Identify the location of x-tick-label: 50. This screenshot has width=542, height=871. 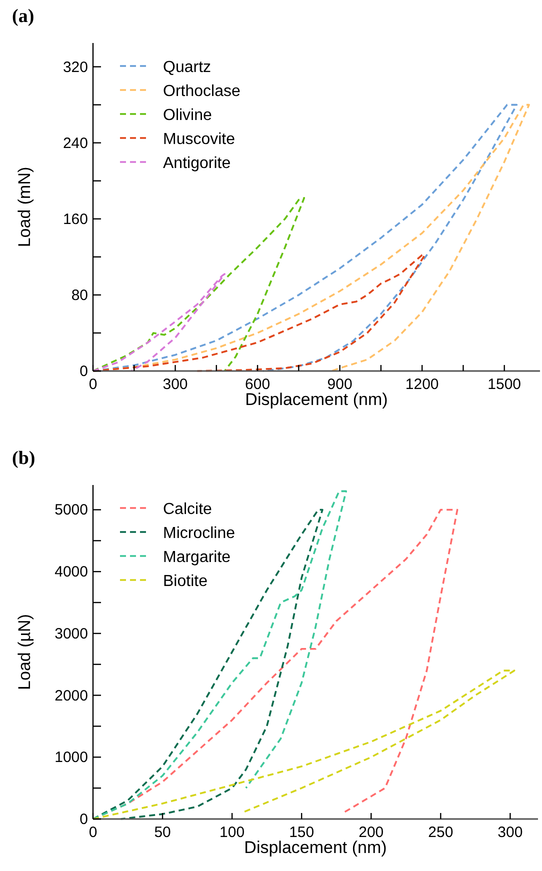
(162, 832).